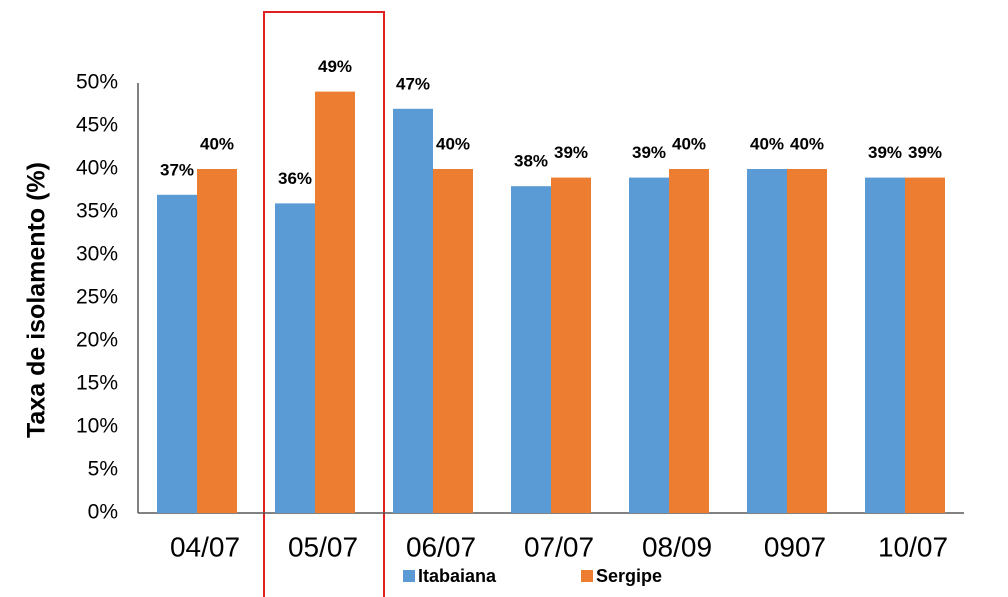 The image size is (1008, 597). Describe the element at coordinates (103, 512) in the screenshot. I see `y-tick-label: 0%` at that location.